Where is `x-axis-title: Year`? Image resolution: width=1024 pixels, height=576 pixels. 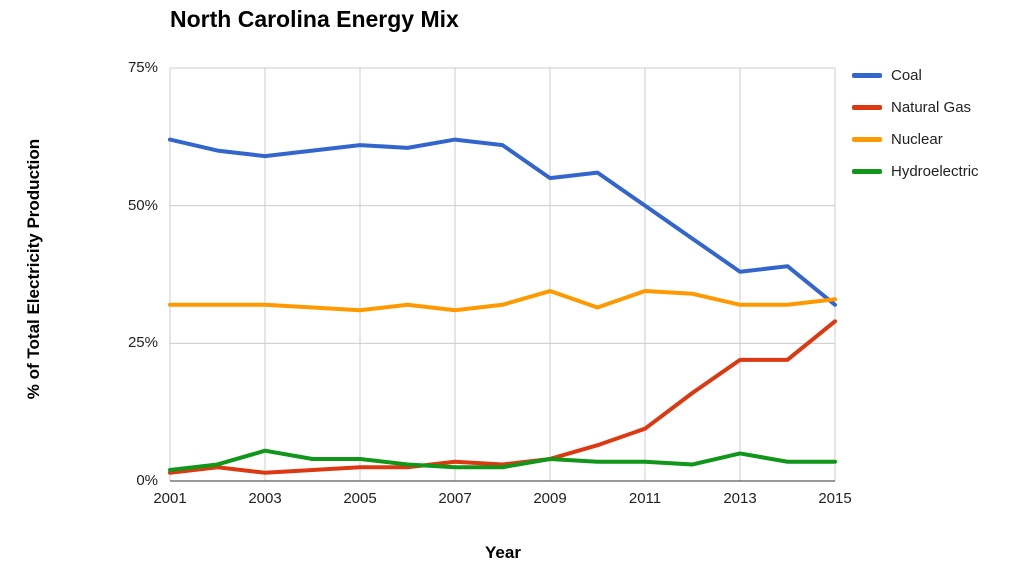 x-axis-title: Year is located at coordinates (503, 552).